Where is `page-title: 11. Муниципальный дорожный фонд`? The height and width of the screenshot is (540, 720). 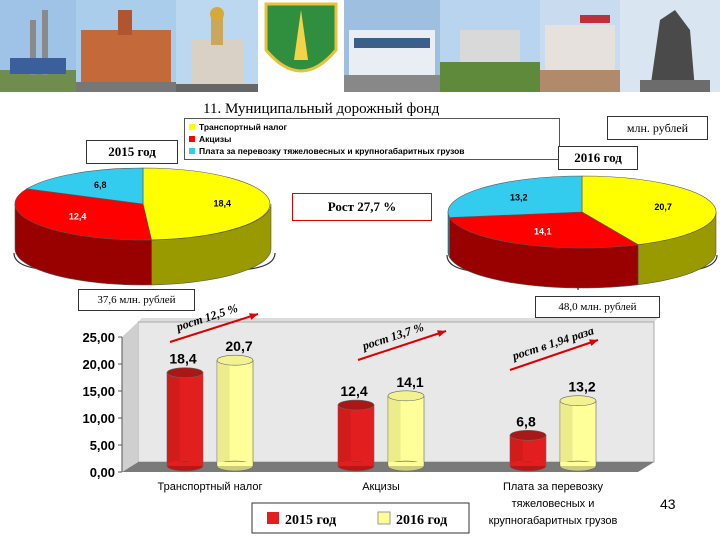 page-title: 11. Муниципальный дорожный фонд is located at coordinates (321, 109).